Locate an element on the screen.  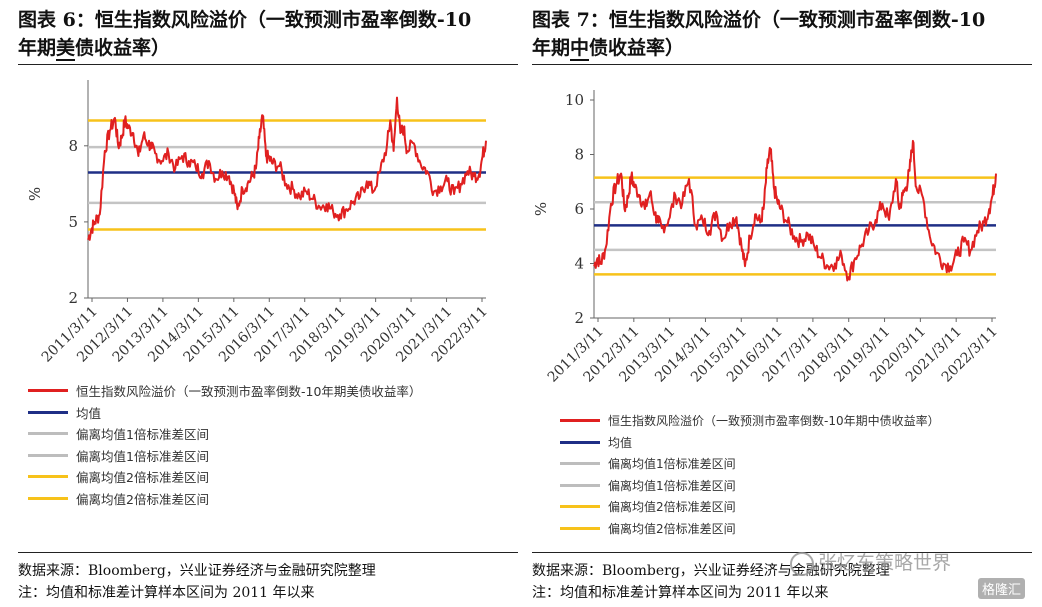
source-line: 数据来源：Bloomberg，兴业证券经济与金融研究院整理 is located at coordinates (197, 571).